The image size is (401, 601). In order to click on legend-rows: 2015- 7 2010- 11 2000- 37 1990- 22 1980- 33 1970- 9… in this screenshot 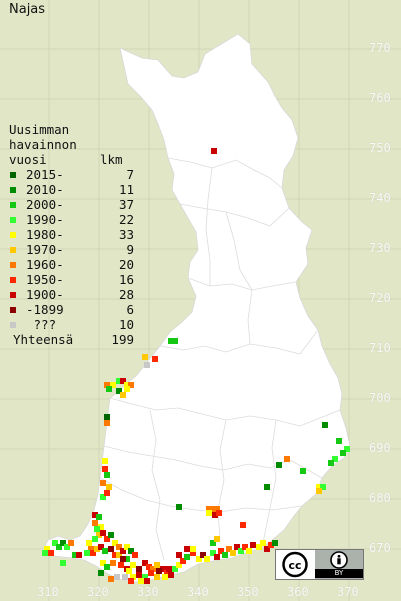, I will do `click(71, 249)`.